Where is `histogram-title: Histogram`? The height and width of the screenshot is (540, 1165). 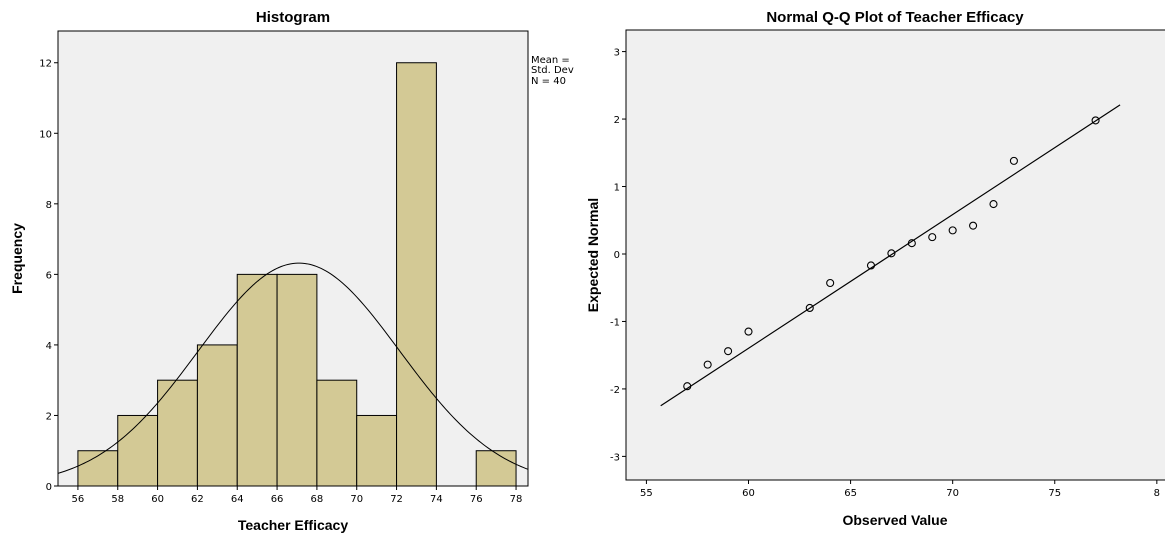
histogram-title: Histogram is located at coordinates (293, 17).